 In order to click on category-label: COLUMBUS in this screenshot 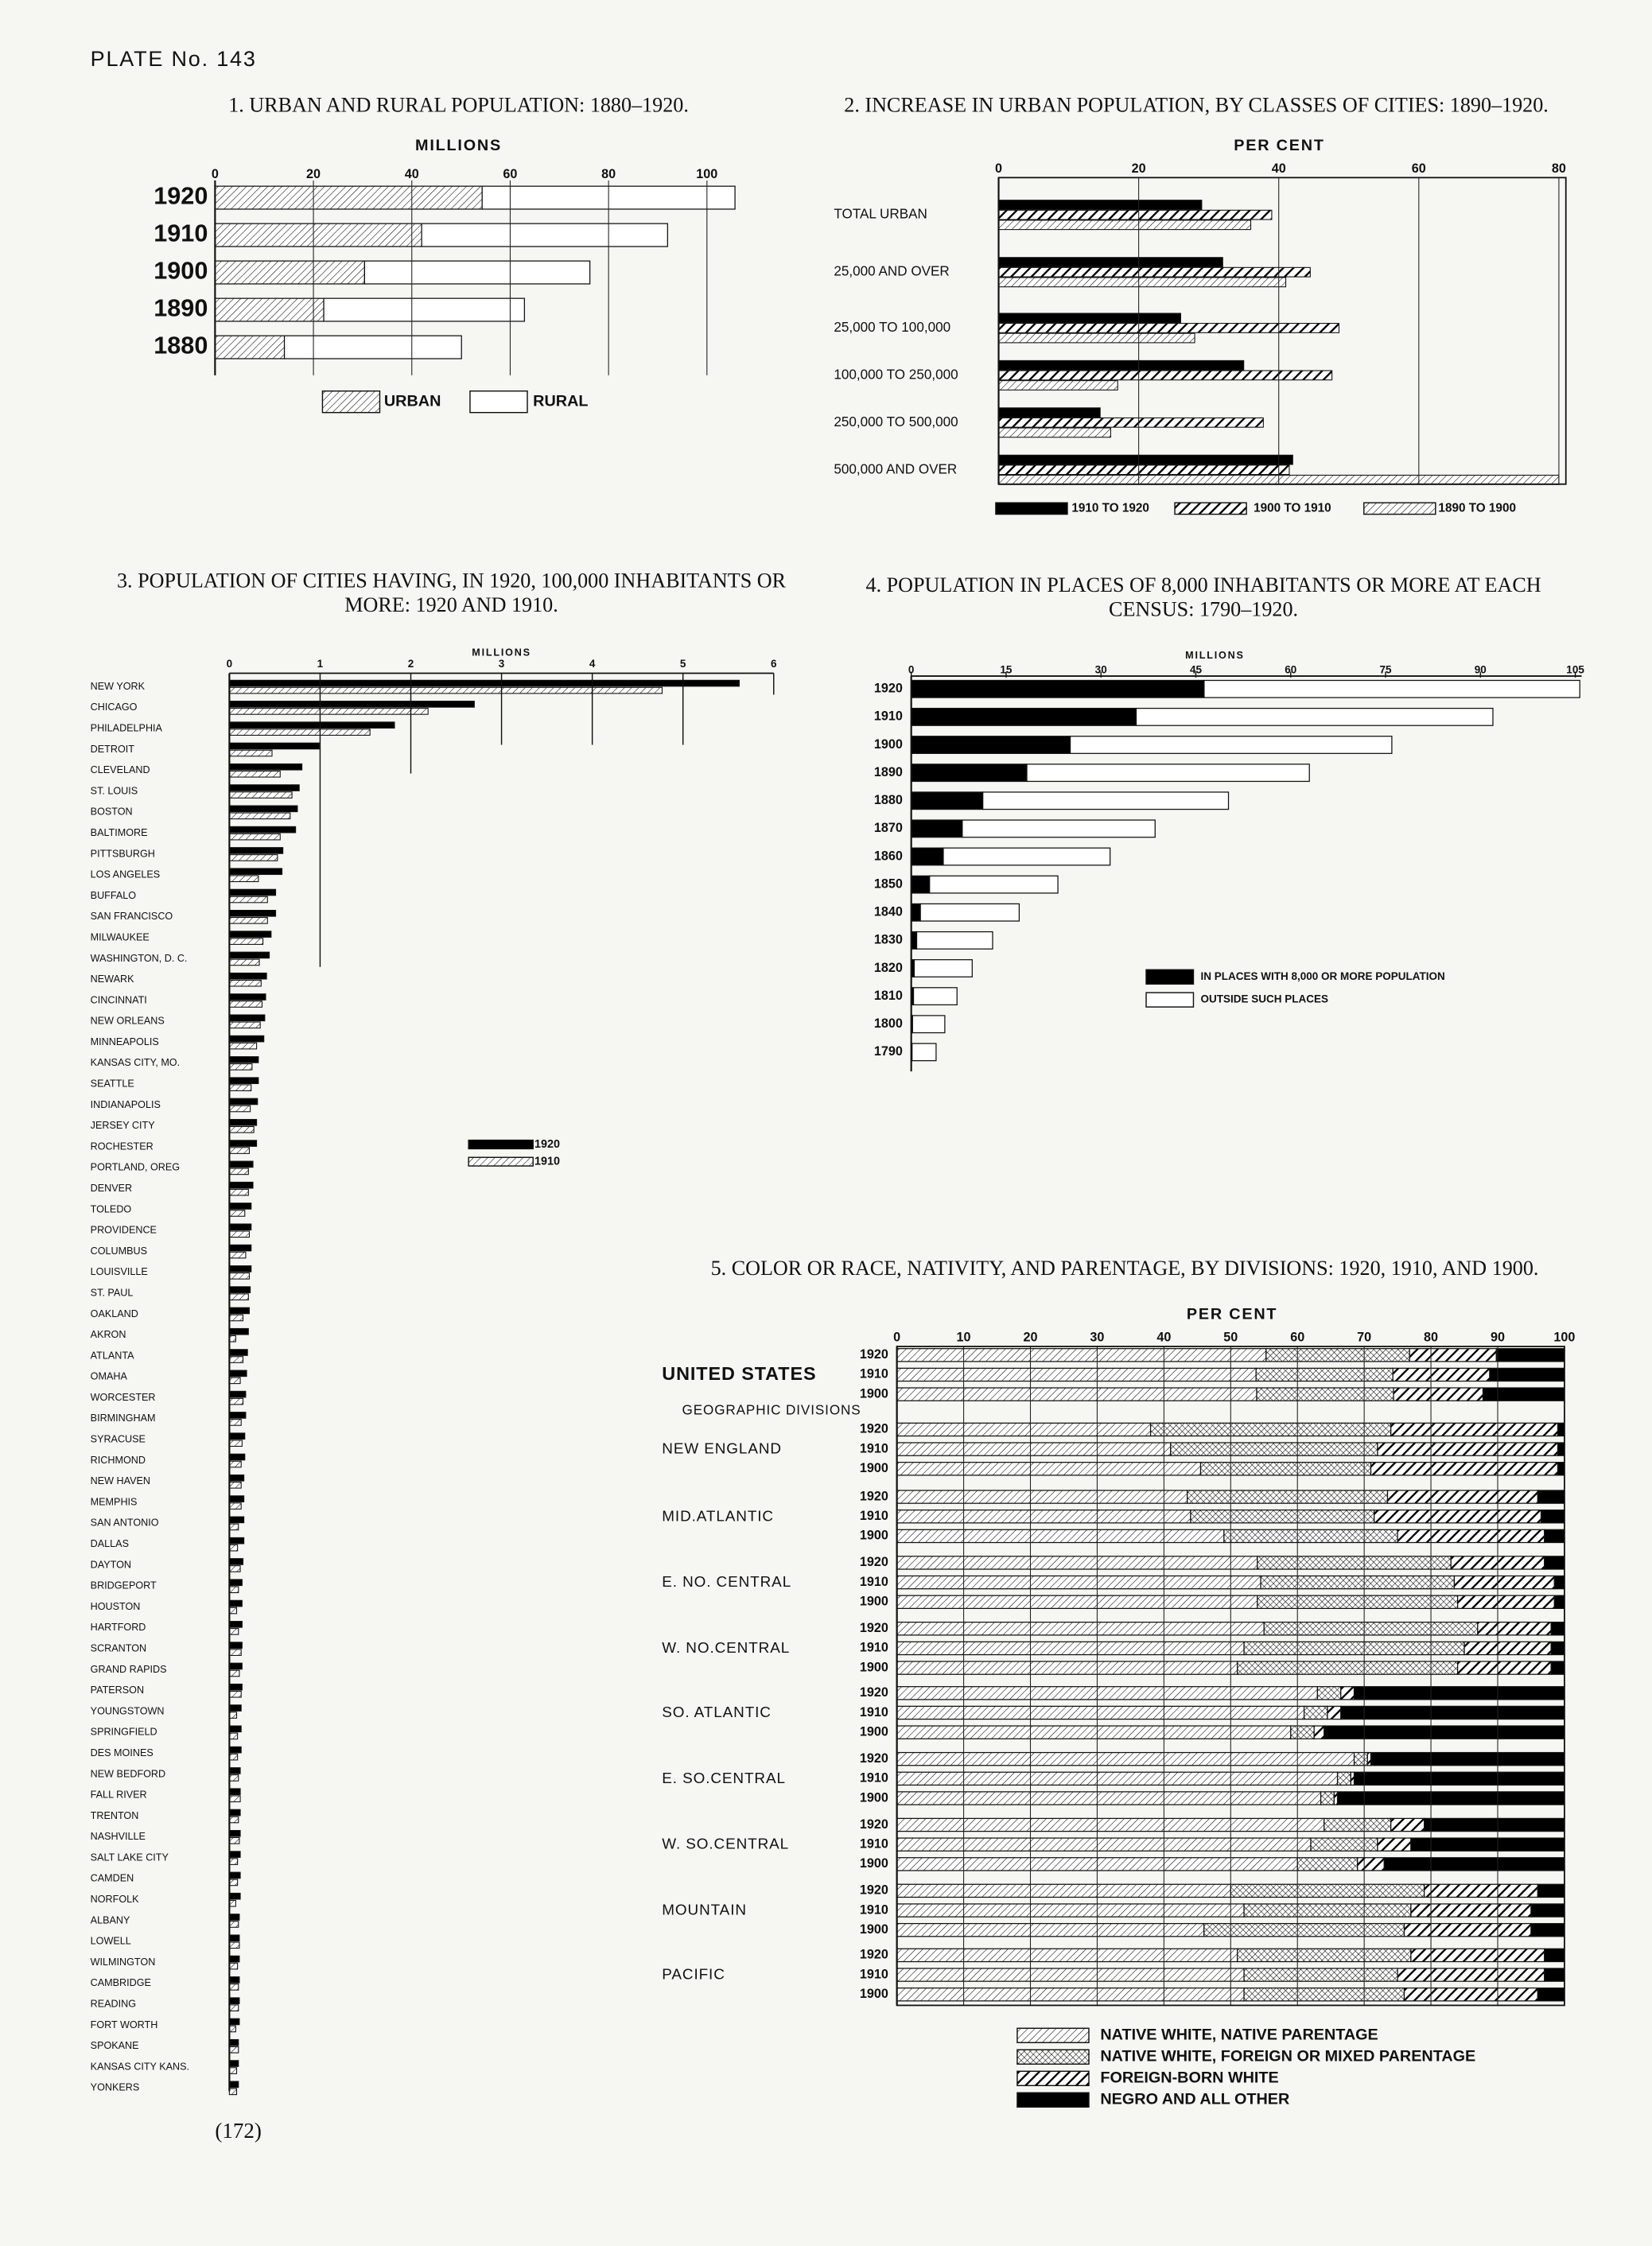, I will do `click(119, 1251)`.